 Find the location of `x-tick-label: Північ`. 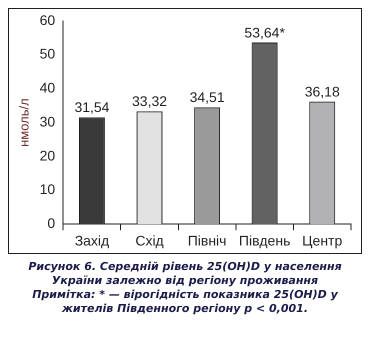

x-tick-label: Північ is located at coordinates (207, 240).